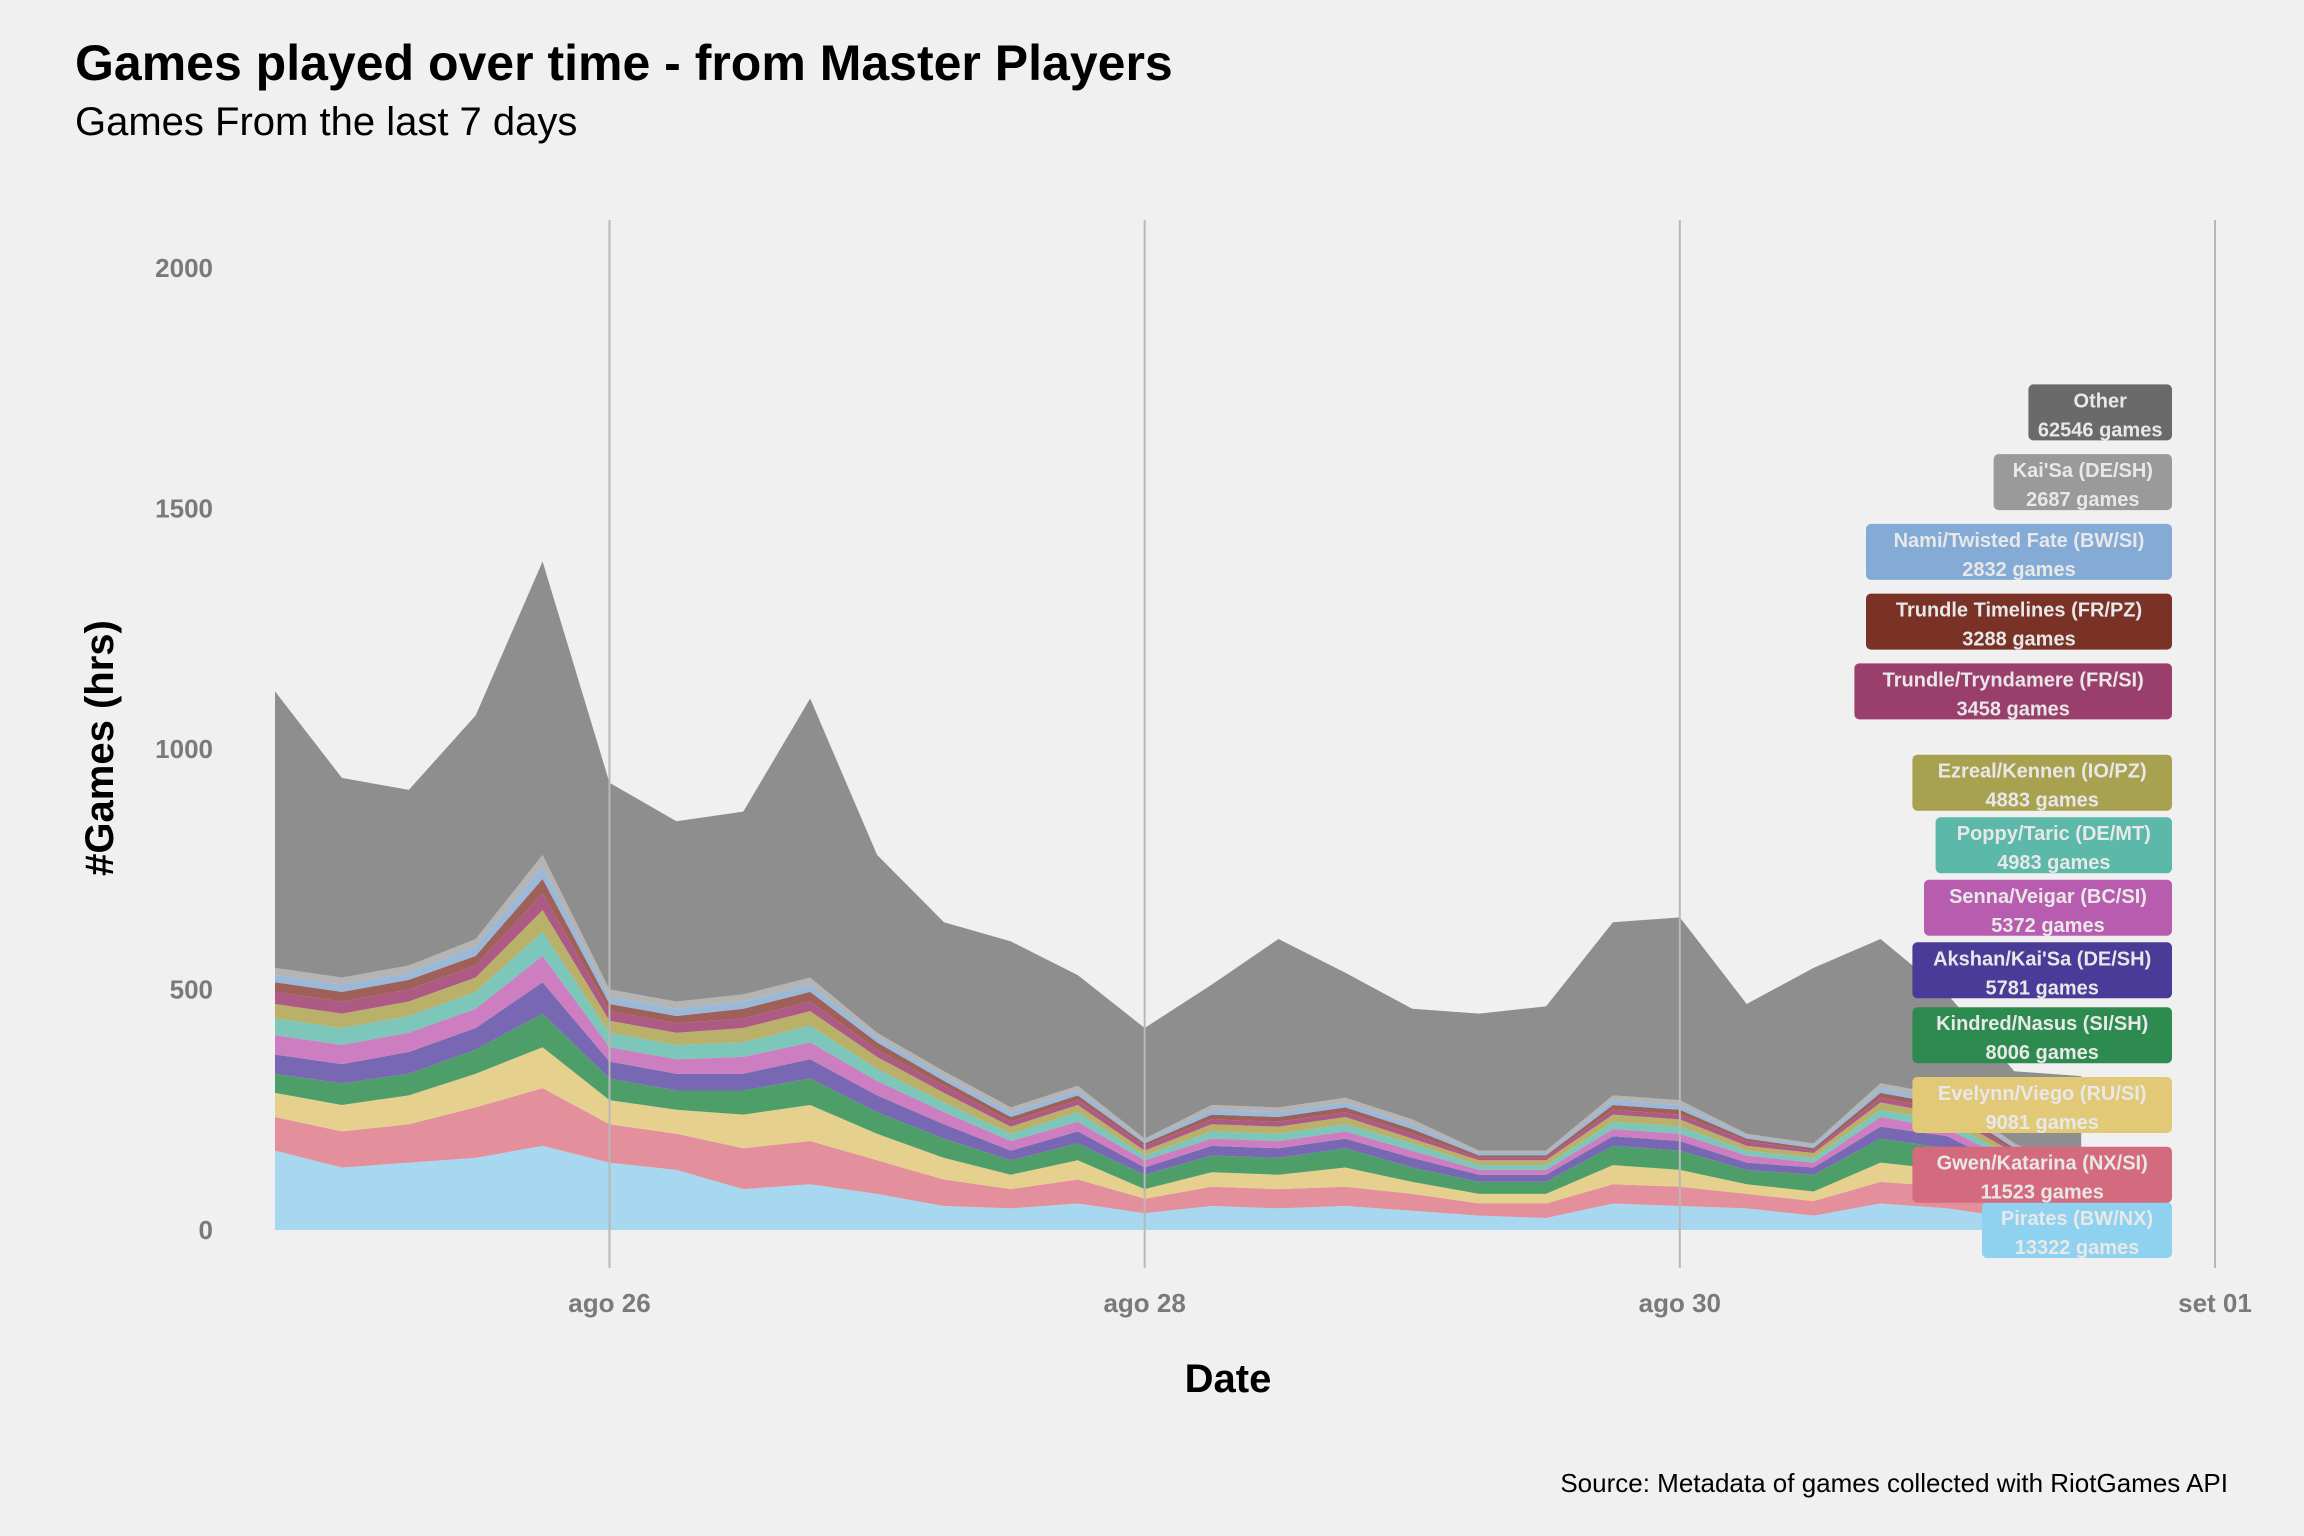  I want to click on series-label-name: Ezreal/Kennen (IO/PZ), so click(2042, 772).